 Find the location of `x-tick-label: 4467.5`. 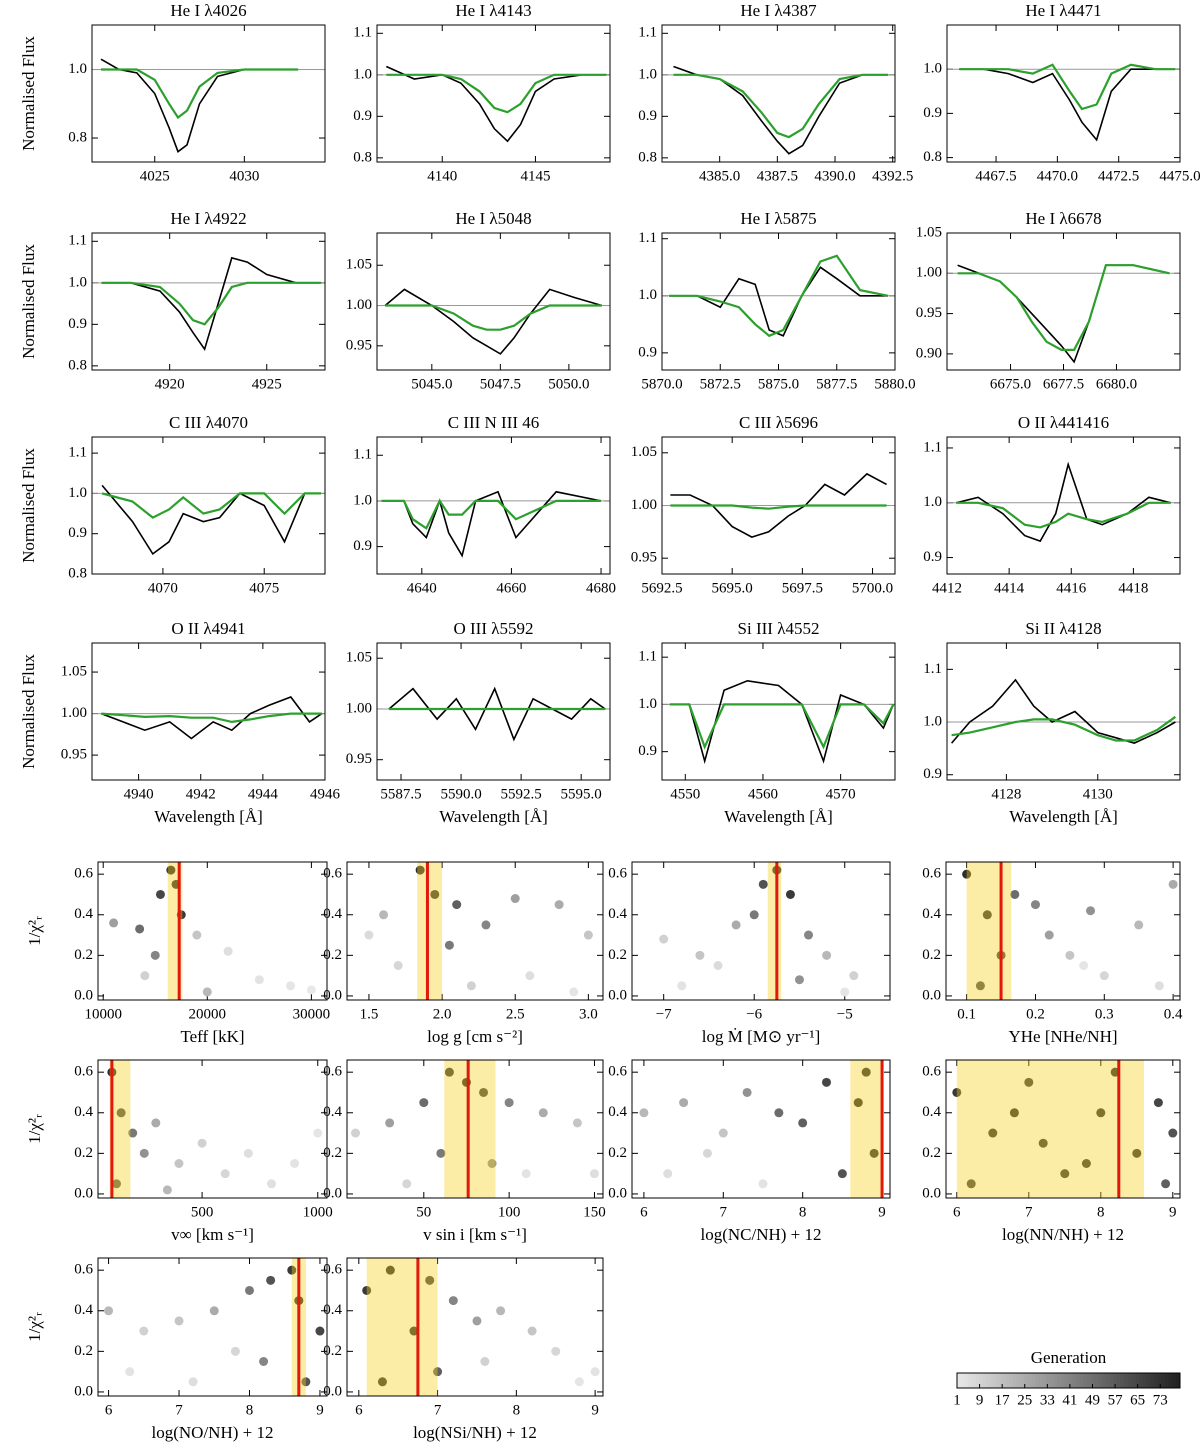

x-tick-label: 4467.5 is located at coordinates (995, 176).